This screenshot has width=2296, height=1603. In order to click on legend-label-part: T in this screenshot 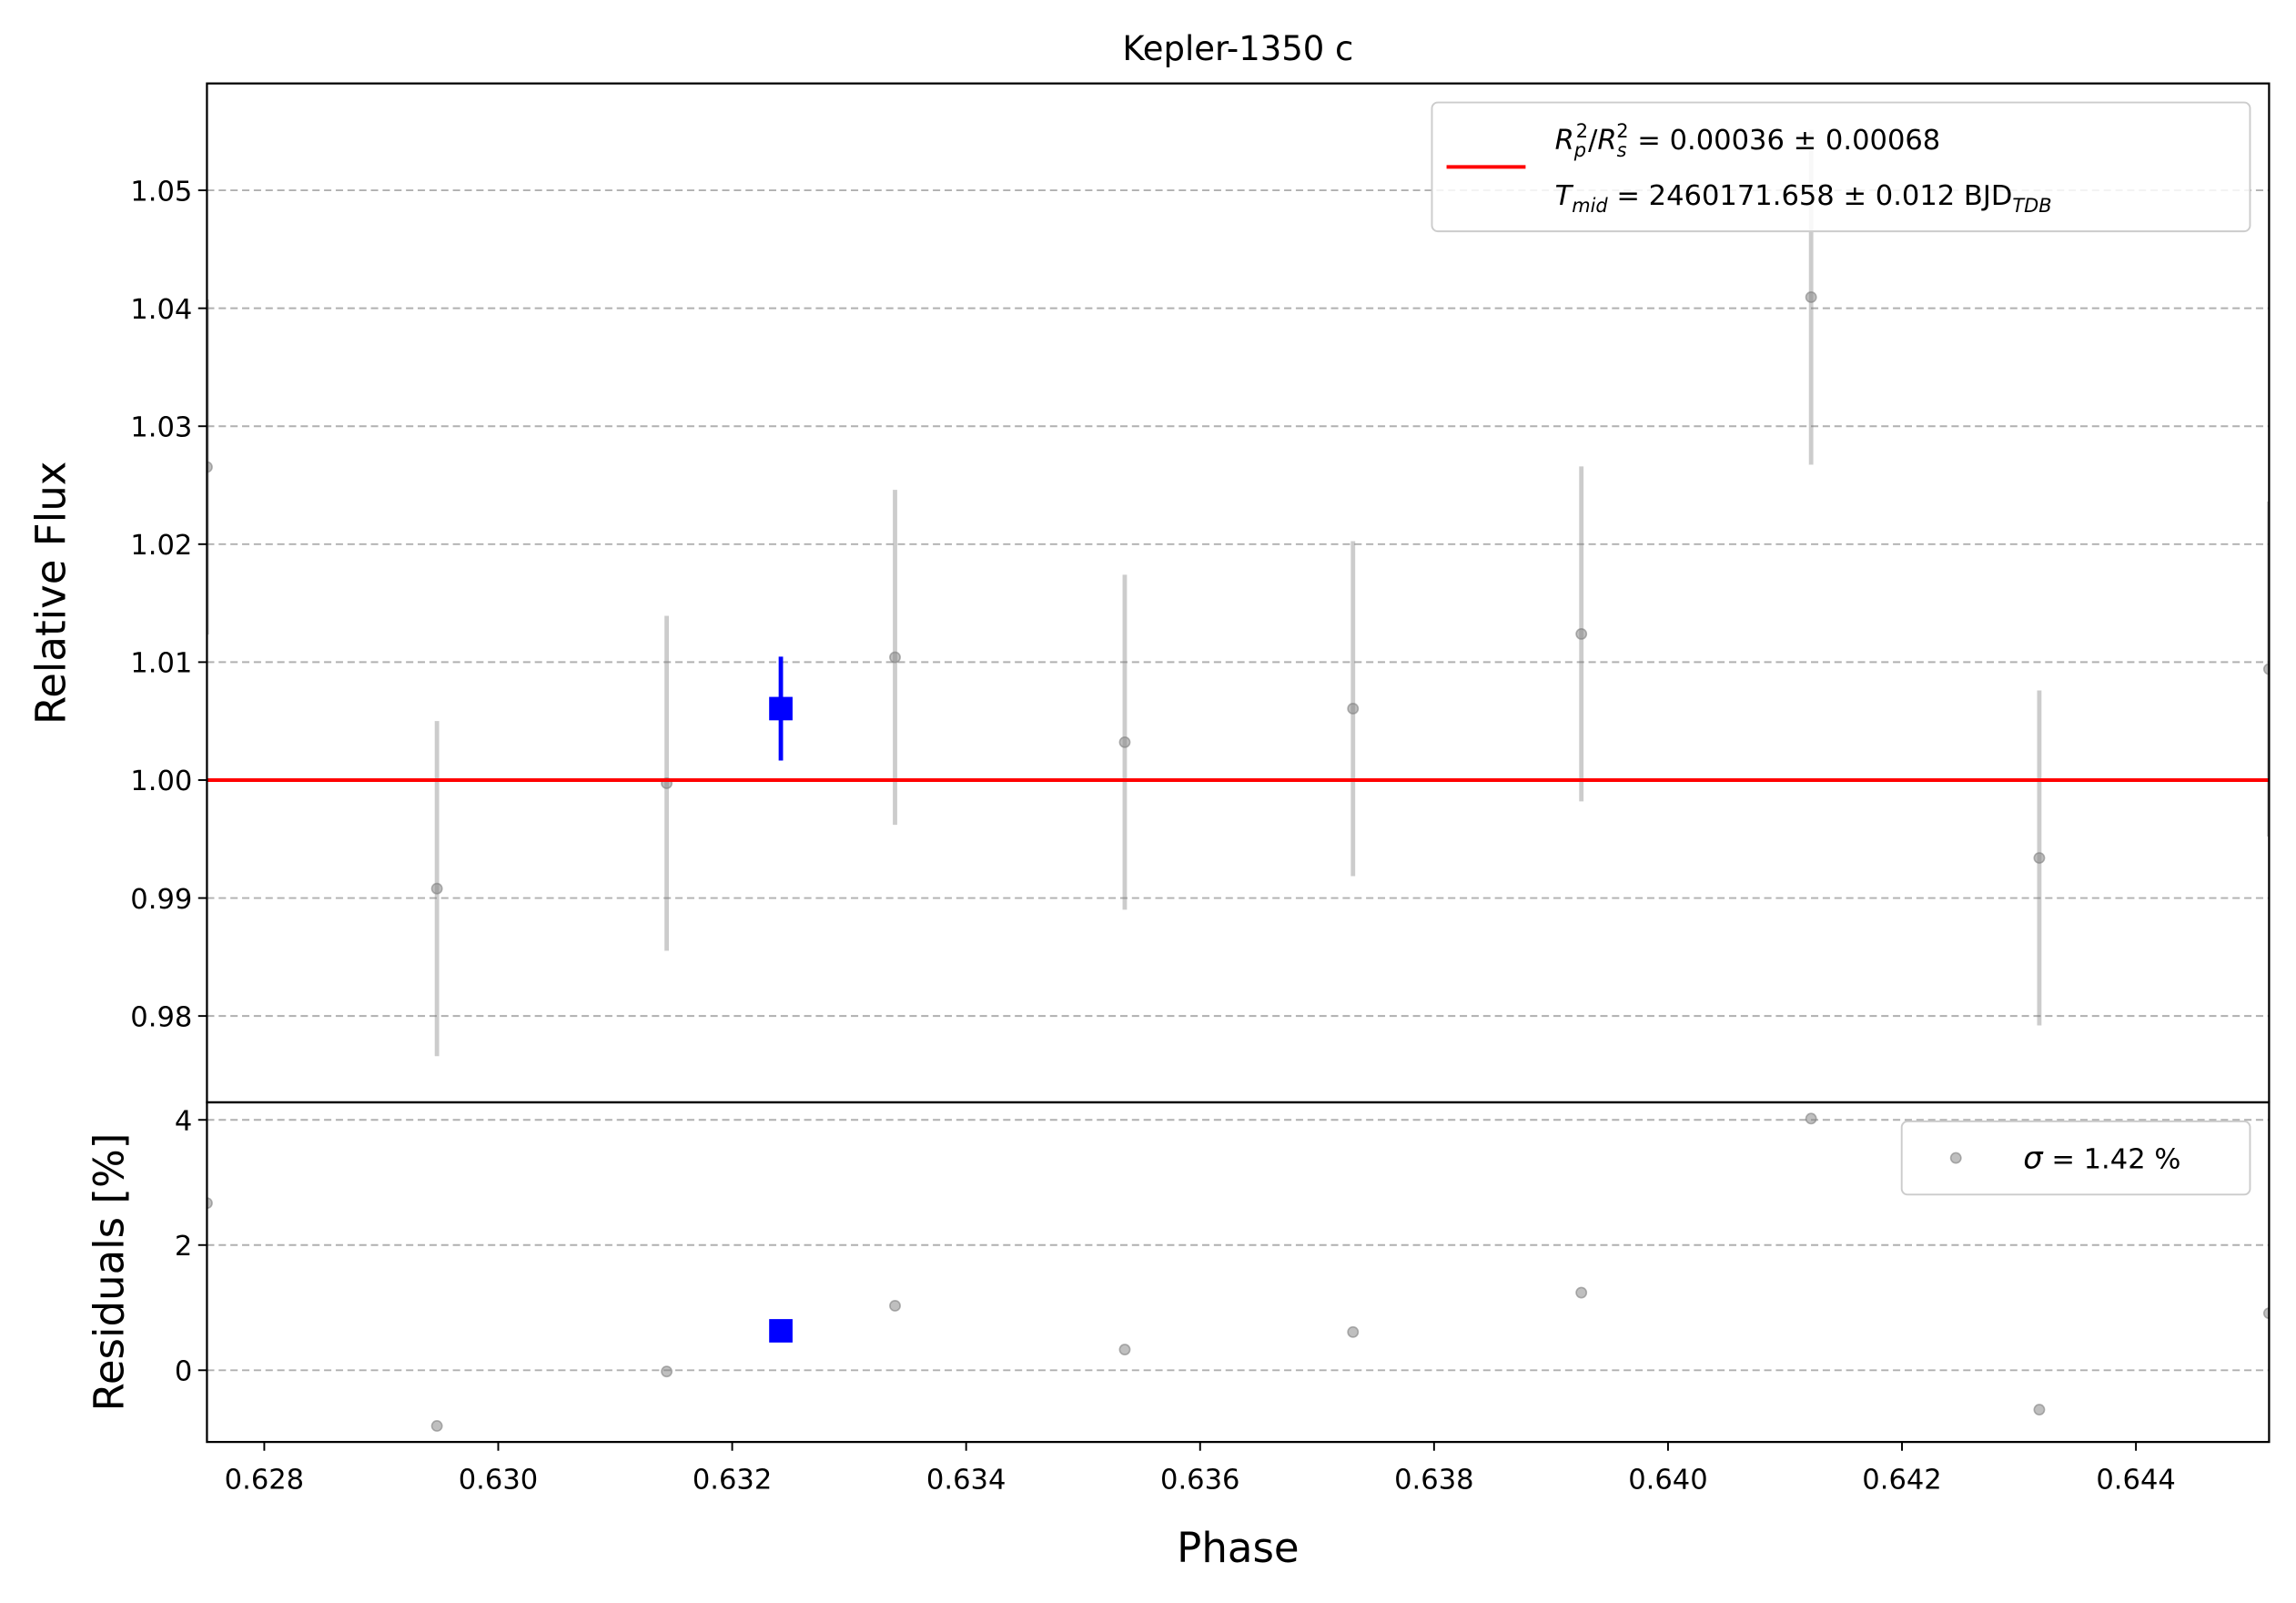, I will do `click(1564, 196)`.